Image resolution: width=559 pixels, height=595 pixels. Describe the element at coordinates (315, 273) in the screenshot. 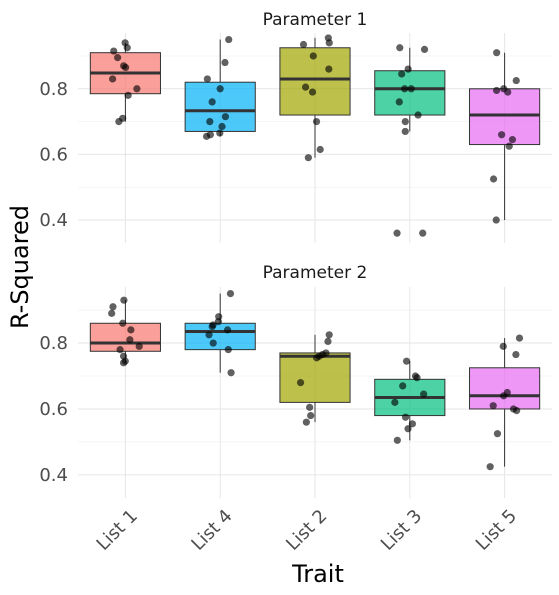

I see `panel-title: Parameter 2` at that location.